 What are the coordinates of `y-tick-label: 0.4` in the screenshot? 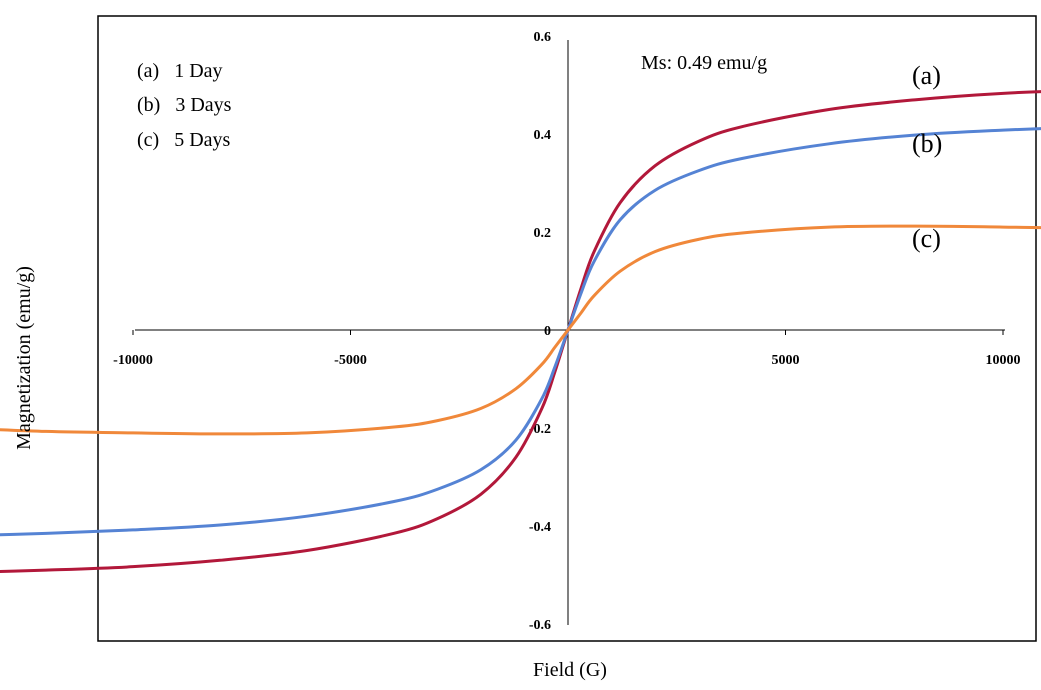 It's located at (543, 135).